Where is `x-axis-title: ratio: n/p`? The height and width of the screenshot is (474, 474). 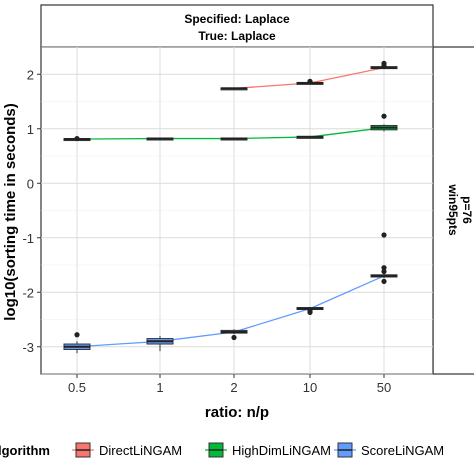 x-axis-title: ratio: n/p is located at coordinates (237, 412).